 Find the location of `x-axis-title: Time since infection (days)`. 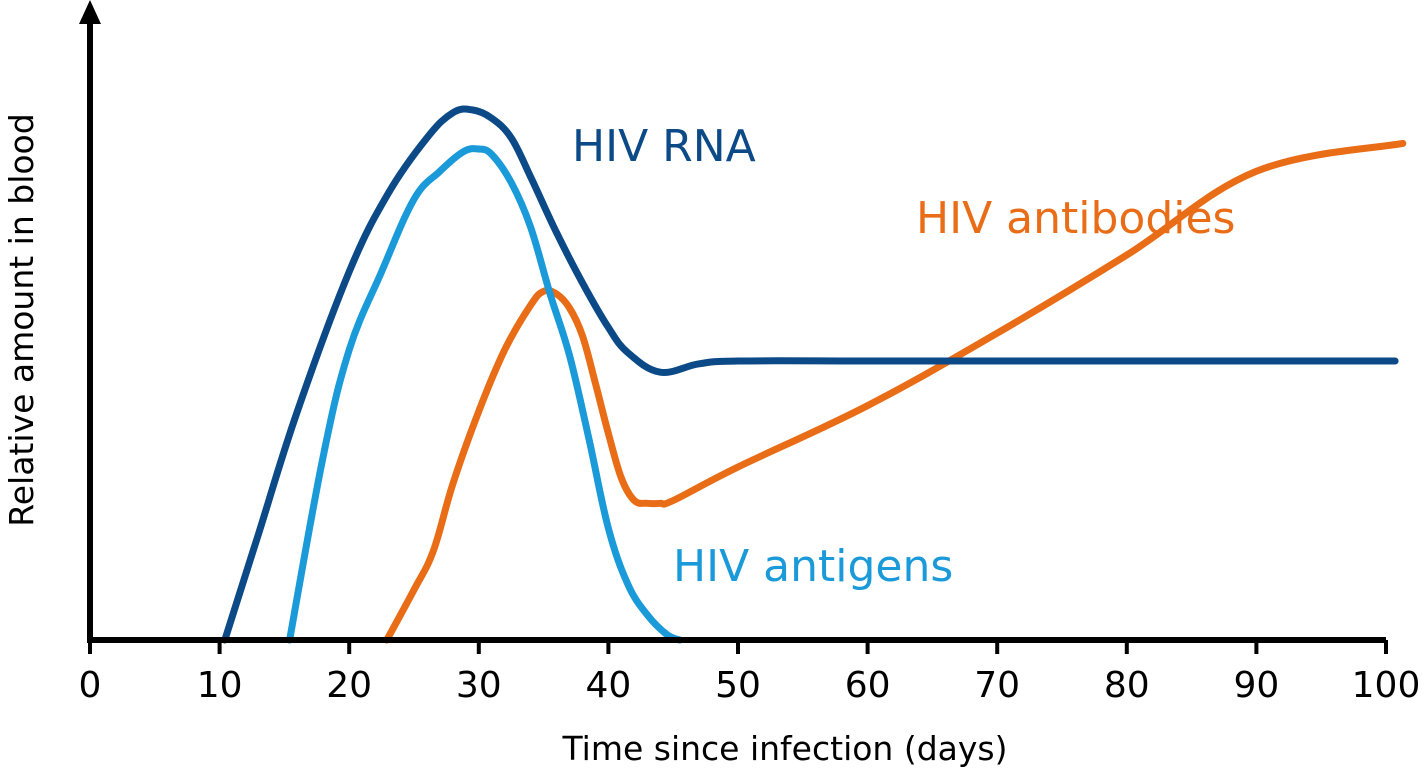

x-axis-title: Time since infection (days) is located at coordinates (785, 748).